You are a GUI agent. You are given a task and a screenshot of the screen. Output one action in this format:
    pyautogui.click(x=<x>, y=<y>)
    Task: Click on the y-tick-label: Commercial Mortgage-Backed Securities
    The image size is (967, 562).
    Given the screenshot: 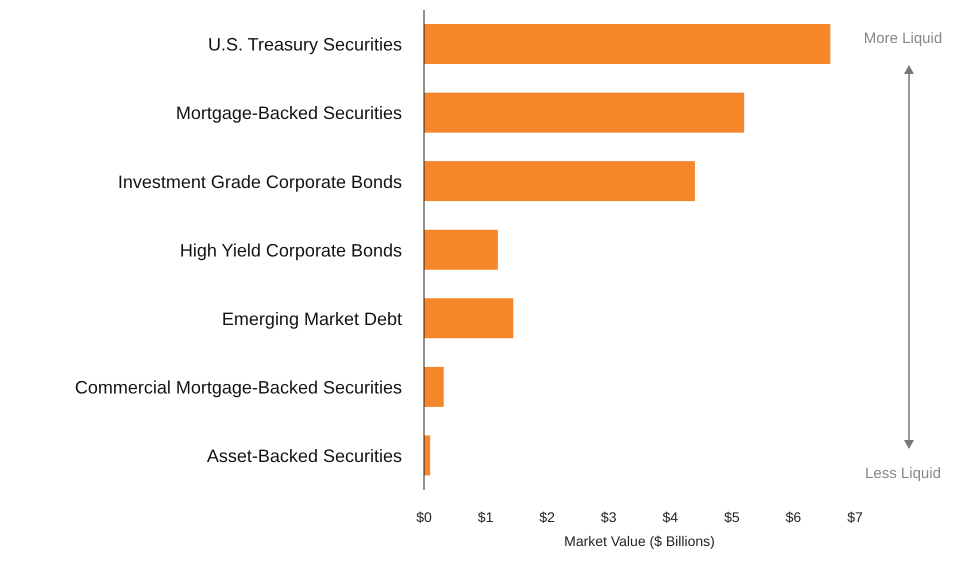 What is the action you would take?
    pyautogui.click(x=238, y=388)
    